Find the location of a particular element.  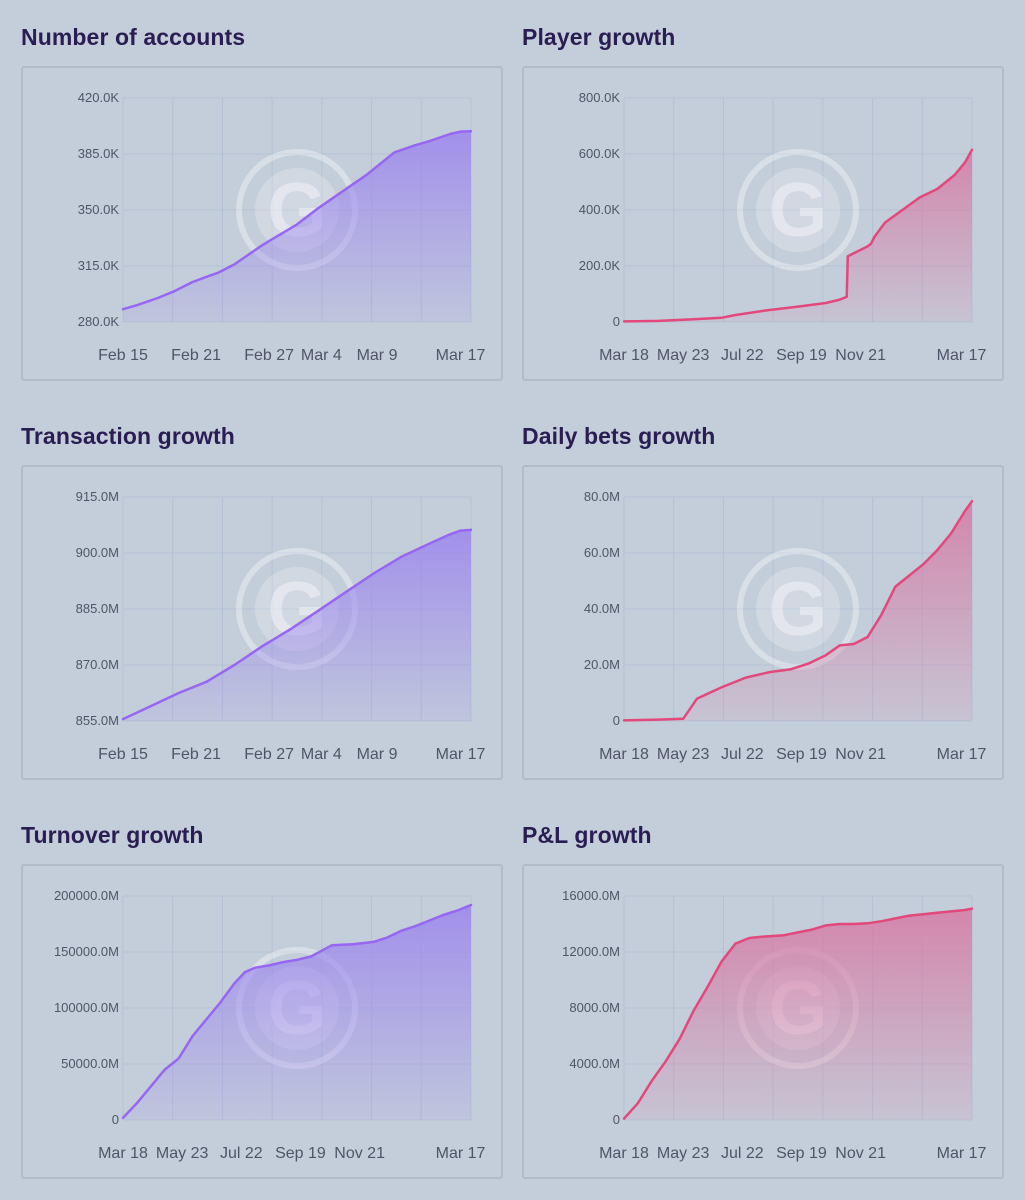

y-tick-label: 420.0K is located at coordinates (99, 97).